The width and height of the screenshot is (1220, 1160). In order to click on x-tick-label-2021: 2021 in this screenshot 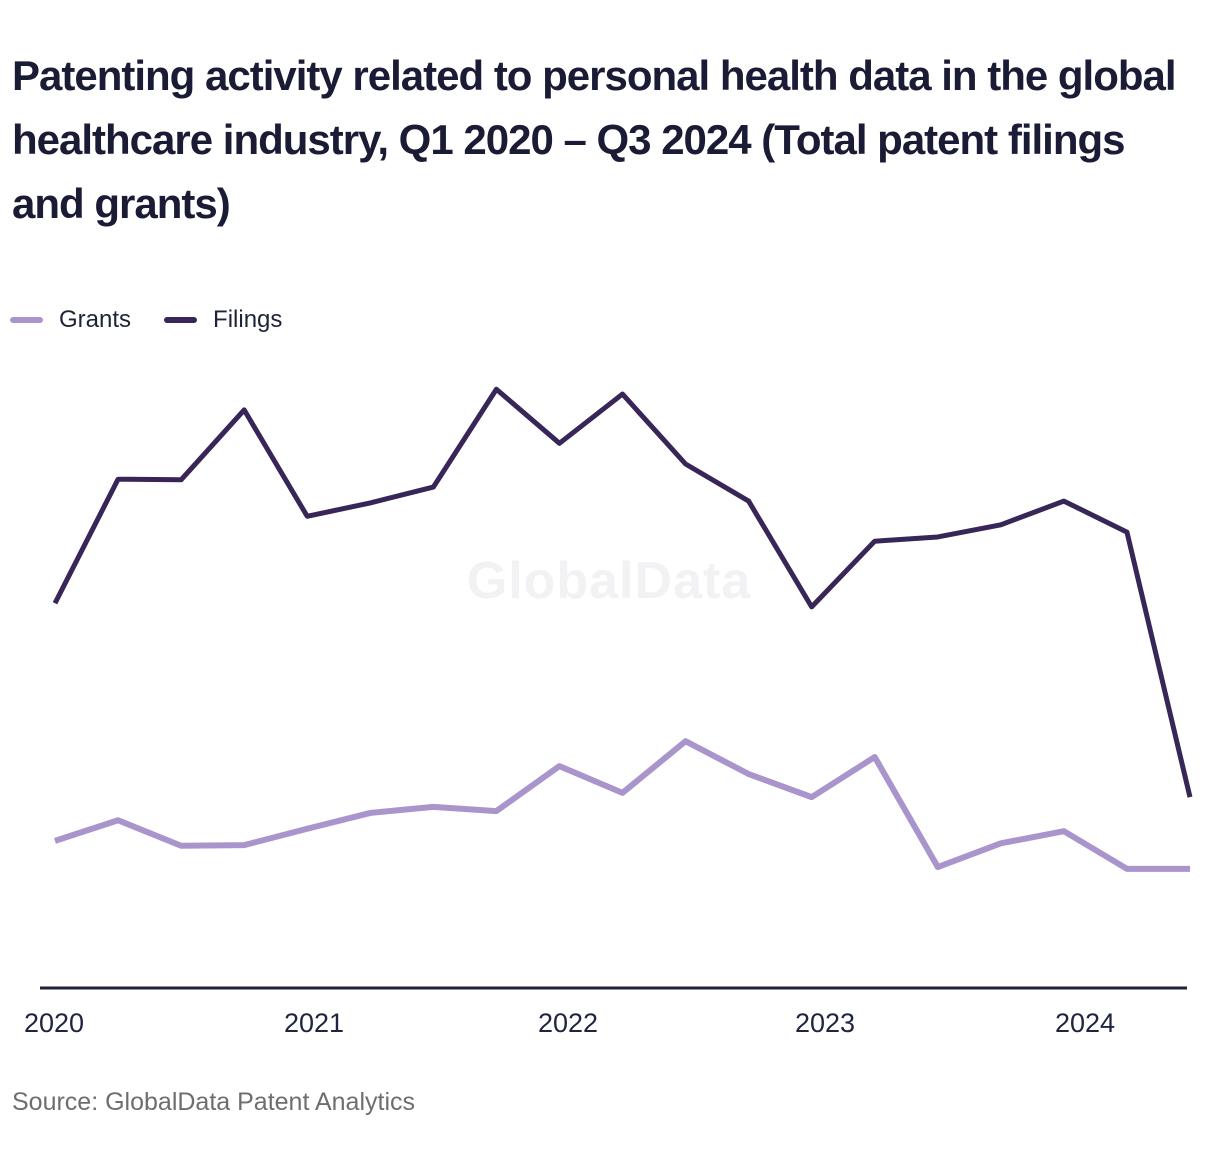, I will do `click(314, 1023)`.